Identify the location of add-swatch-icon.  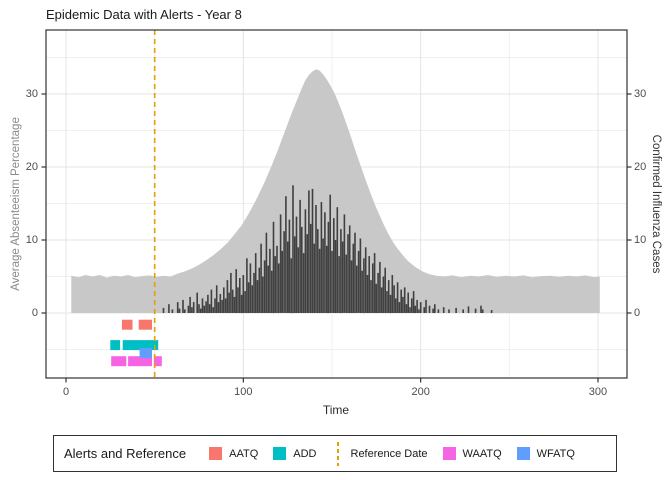
(280, 453).